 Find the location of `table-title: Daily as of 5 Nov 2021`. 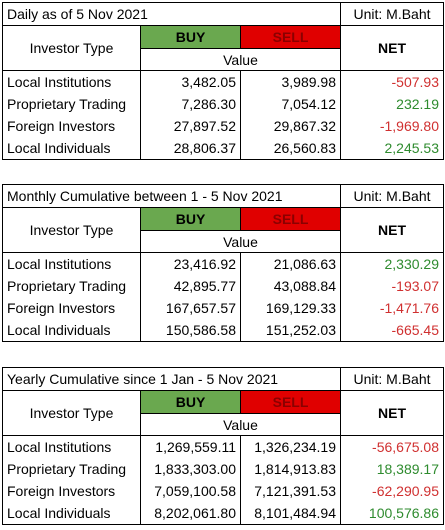

table-title: Daily as of 5 Nov 2021 is located at coordinates (171, 14).